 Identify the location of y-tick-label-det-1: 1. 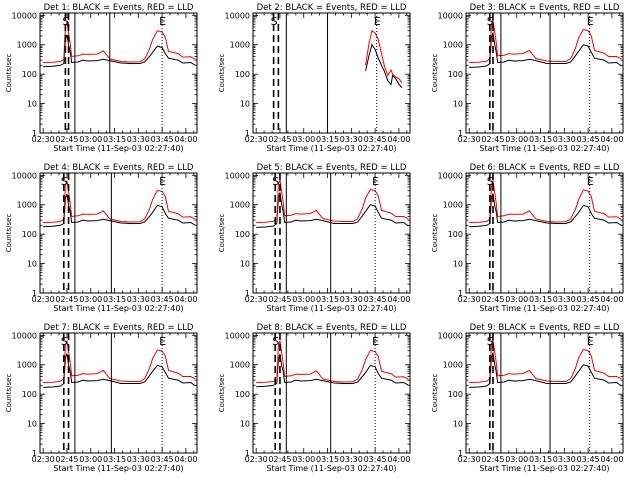
(34, 133).